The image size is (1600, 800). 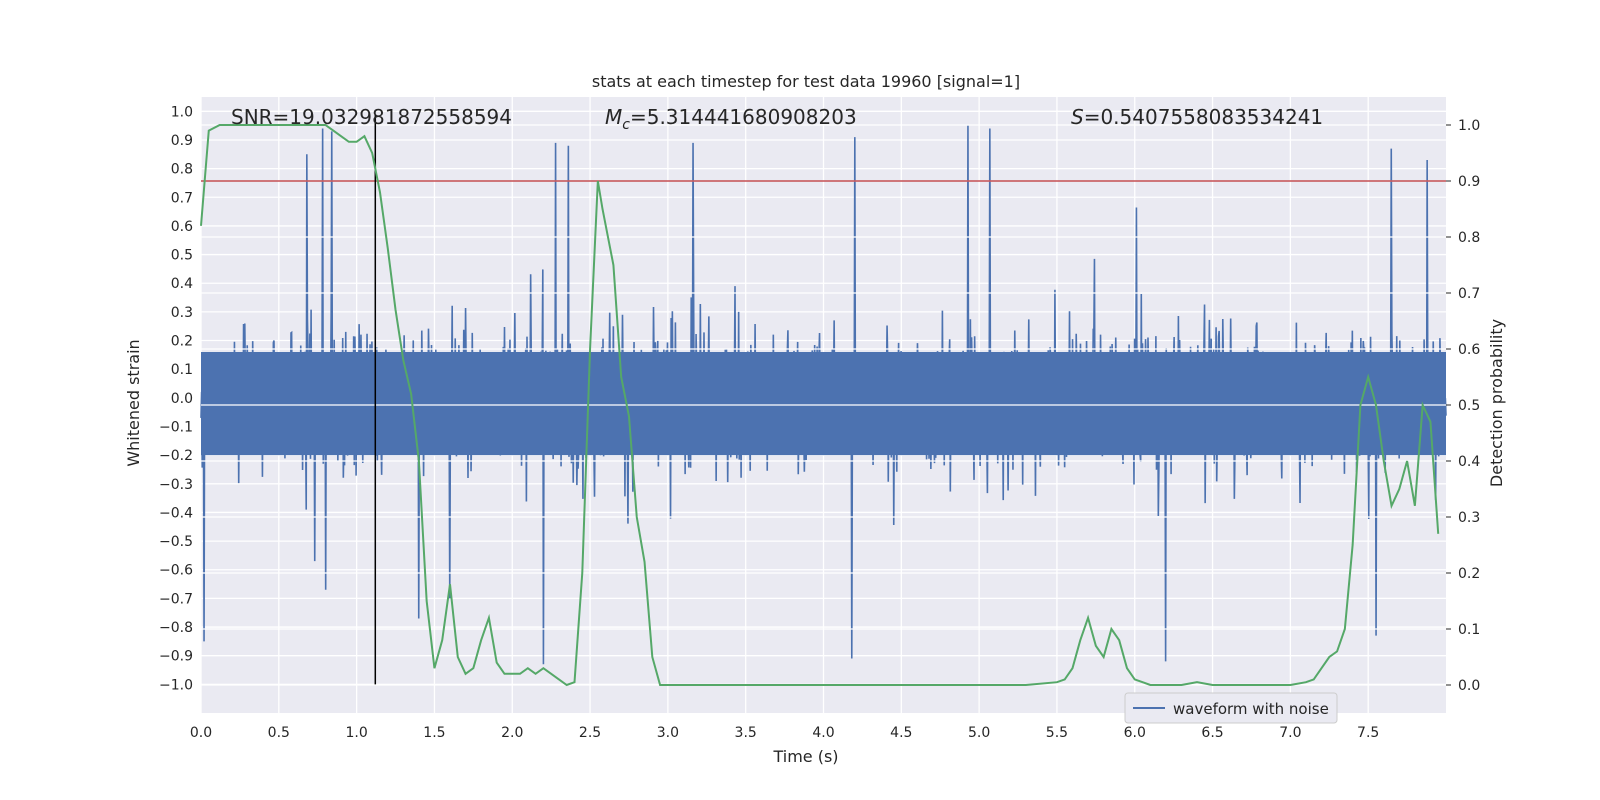 I want to click on y2-tick-label: 0.2, so click(x=1469, y=574).